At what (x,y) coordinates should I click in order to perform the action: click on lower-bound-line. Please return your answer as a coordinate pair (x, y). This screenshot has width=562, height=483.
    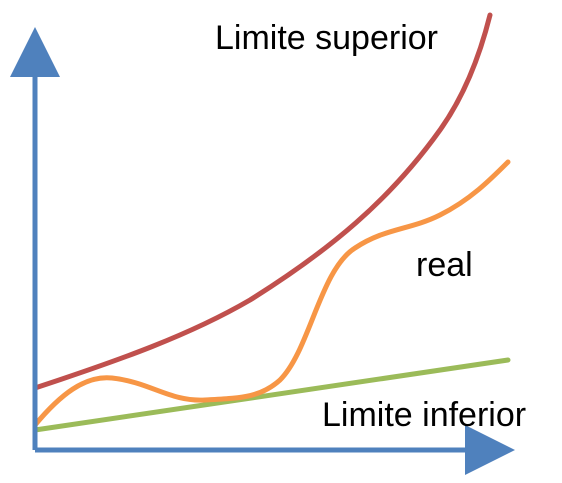
    Looking at the image, I should click on (271, 395).